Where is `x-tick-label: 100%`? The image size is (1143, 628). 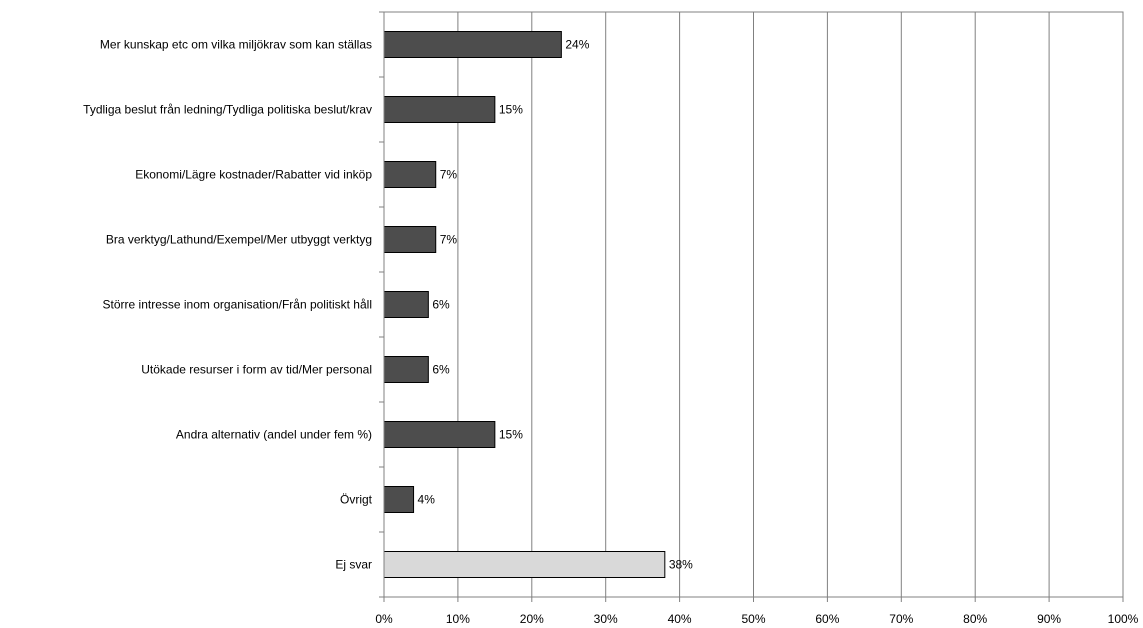
x-tick-label: 100% is located at coordinates (1123, 619).